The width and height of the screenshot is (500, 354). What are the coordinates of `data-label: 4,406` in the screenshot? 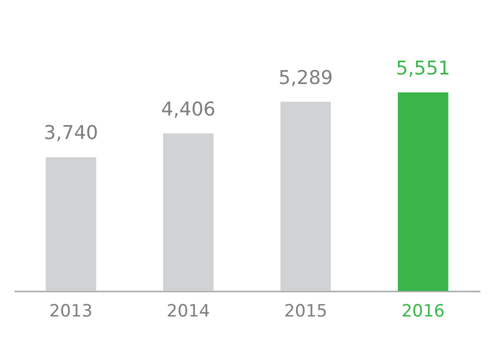 It's located at (188, 109).